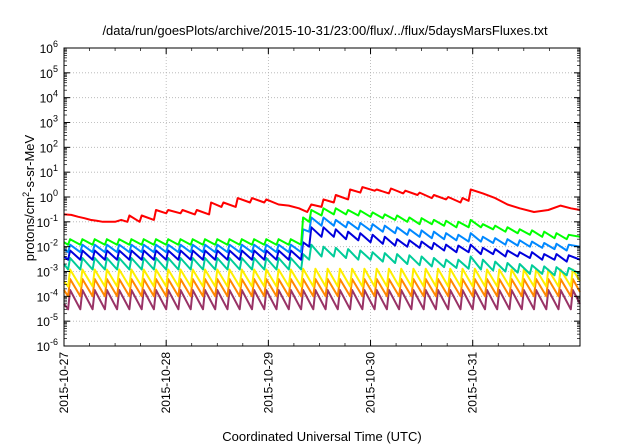 This screenshot has width=640, height=448. I want to click on y-tick-label: 10⁻³, so click(47, 271).